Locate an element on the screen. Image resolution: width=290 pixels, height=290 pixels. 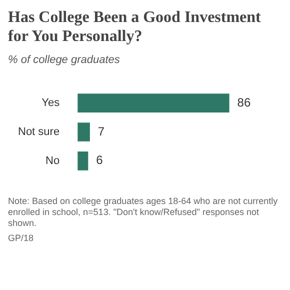
y-tick-label: Yes is located at coordinates (51, 103).